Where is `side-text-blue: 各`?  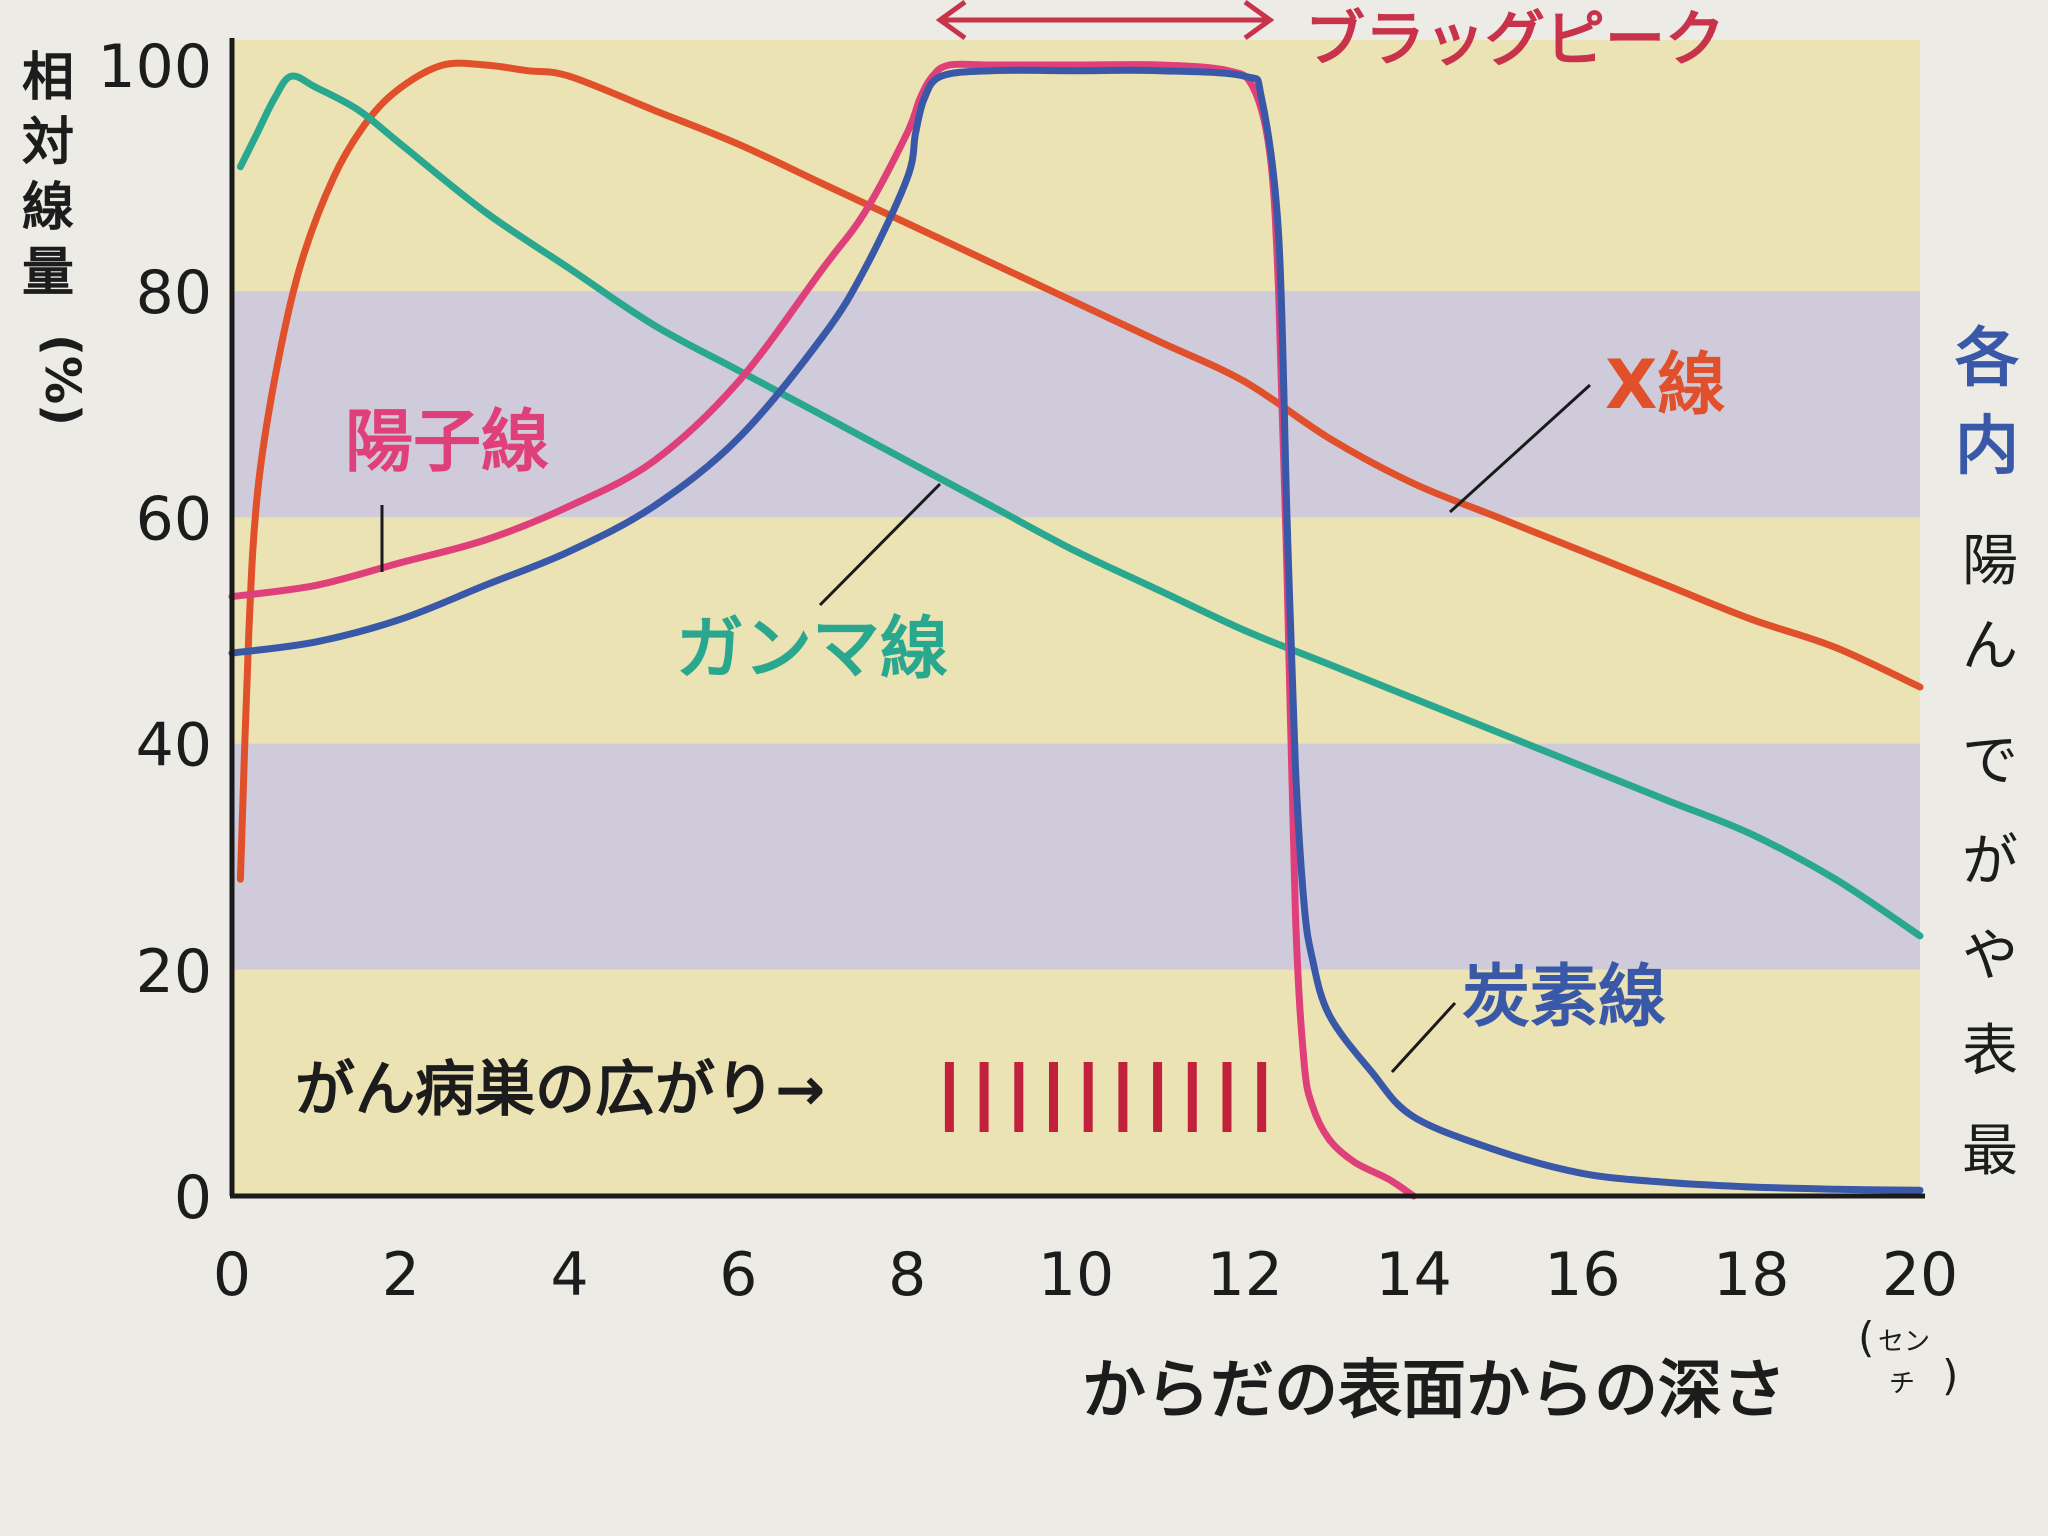
side-text-blue: 各 is located at coordinates (1987, 359).